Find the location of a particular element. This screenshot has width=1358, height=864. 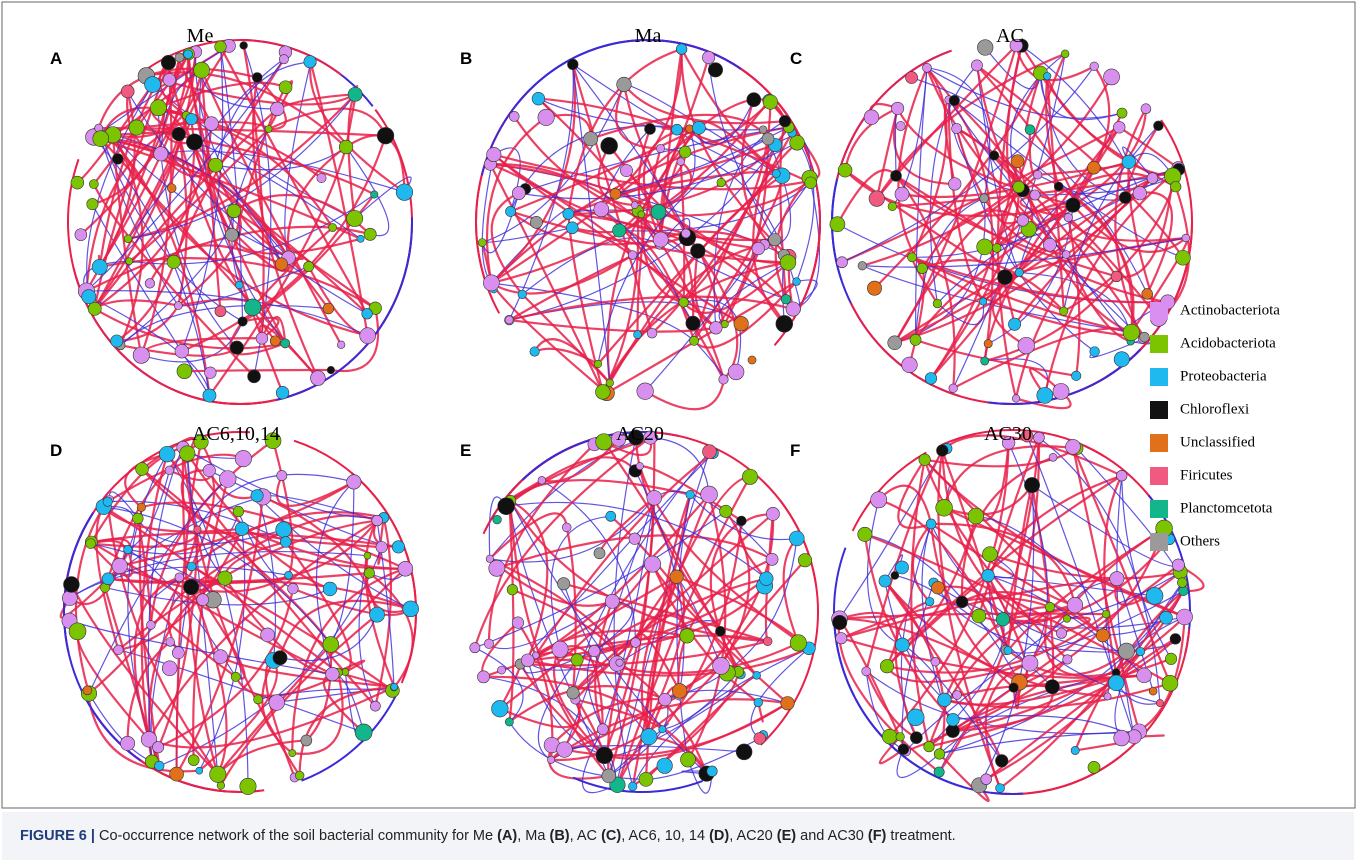

network is located at coordinates (239, 613).